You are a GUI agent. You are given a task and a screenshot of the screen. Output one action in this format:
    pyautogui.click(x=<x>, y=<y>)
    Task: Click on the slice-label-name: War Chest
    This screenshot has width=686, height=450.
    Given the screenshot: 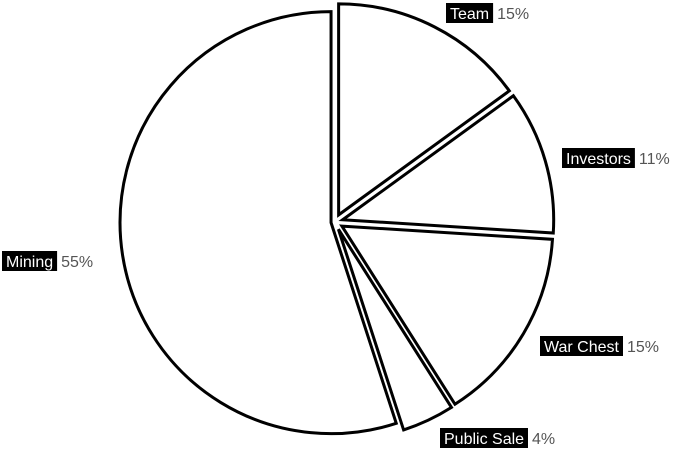 What is the action you would take?
    pyautogui.click(x=582, y=347)
    